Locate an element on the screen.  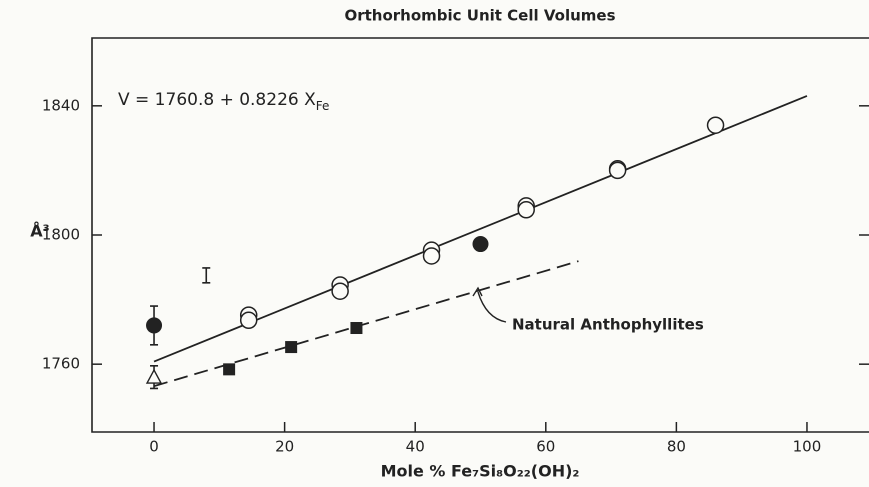
equation: V = 1760.8 + 0.8226 XFe is located at coordinates (223, 101).